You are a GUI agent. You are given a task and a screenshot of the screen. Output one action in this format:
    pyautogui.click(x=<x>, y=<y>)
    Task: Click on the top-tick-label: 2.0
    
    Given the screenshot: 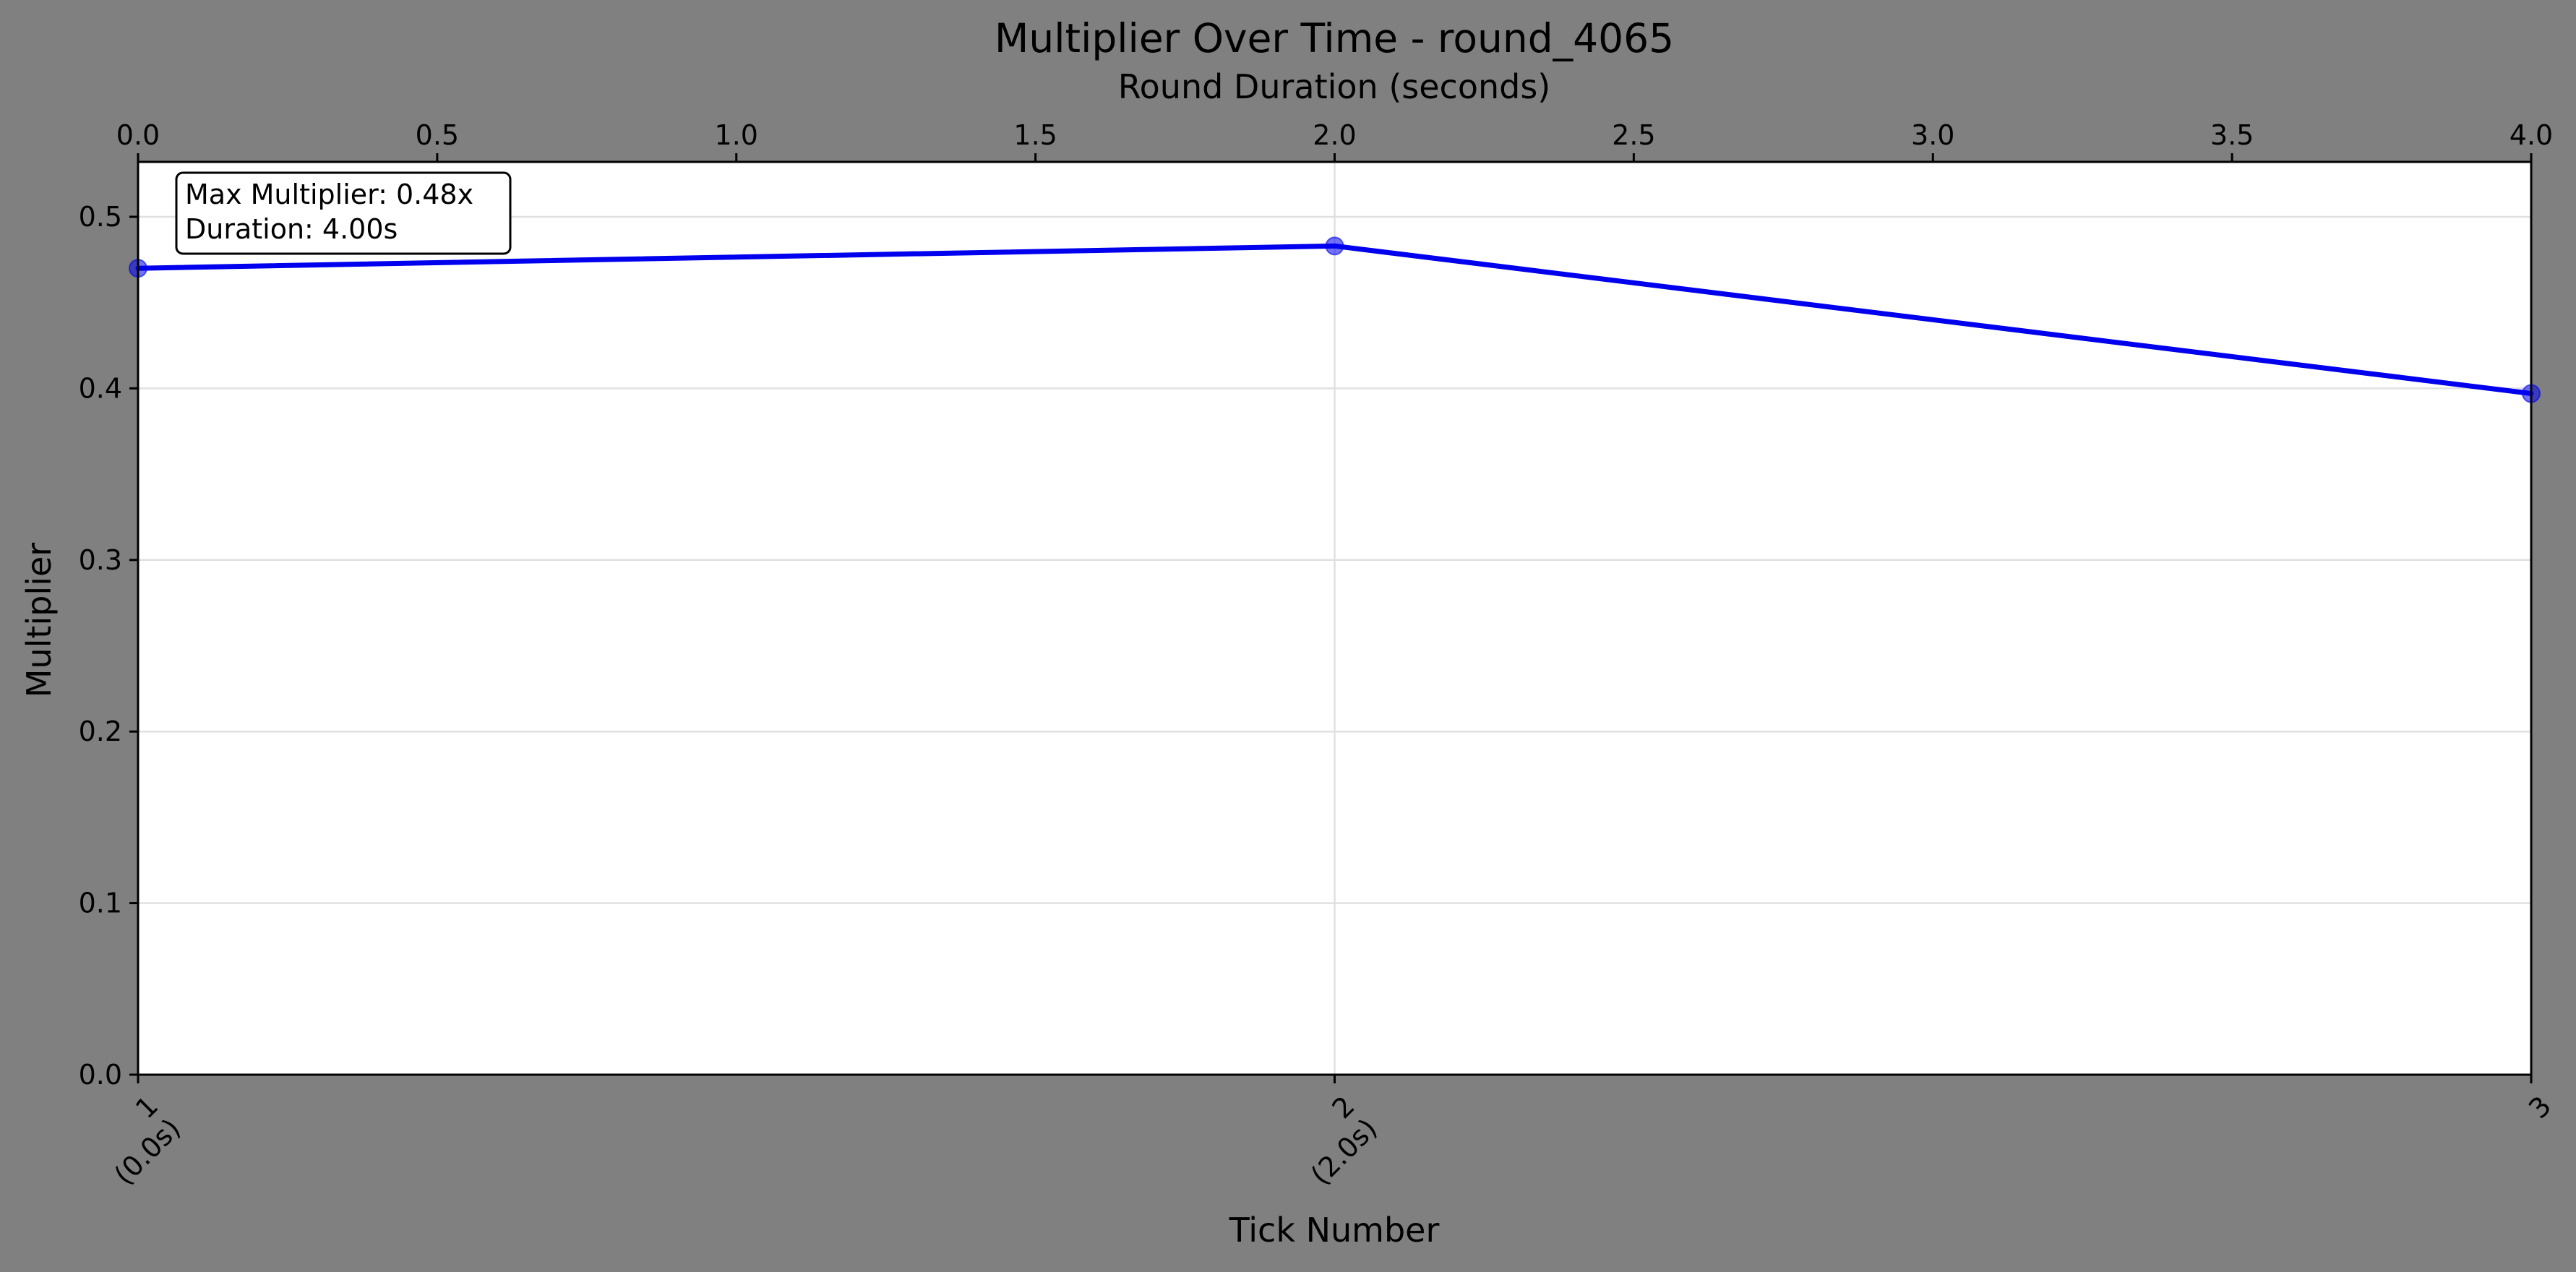 What is the action you would take?
    pyautogui.click(x=1335, y=135)
    